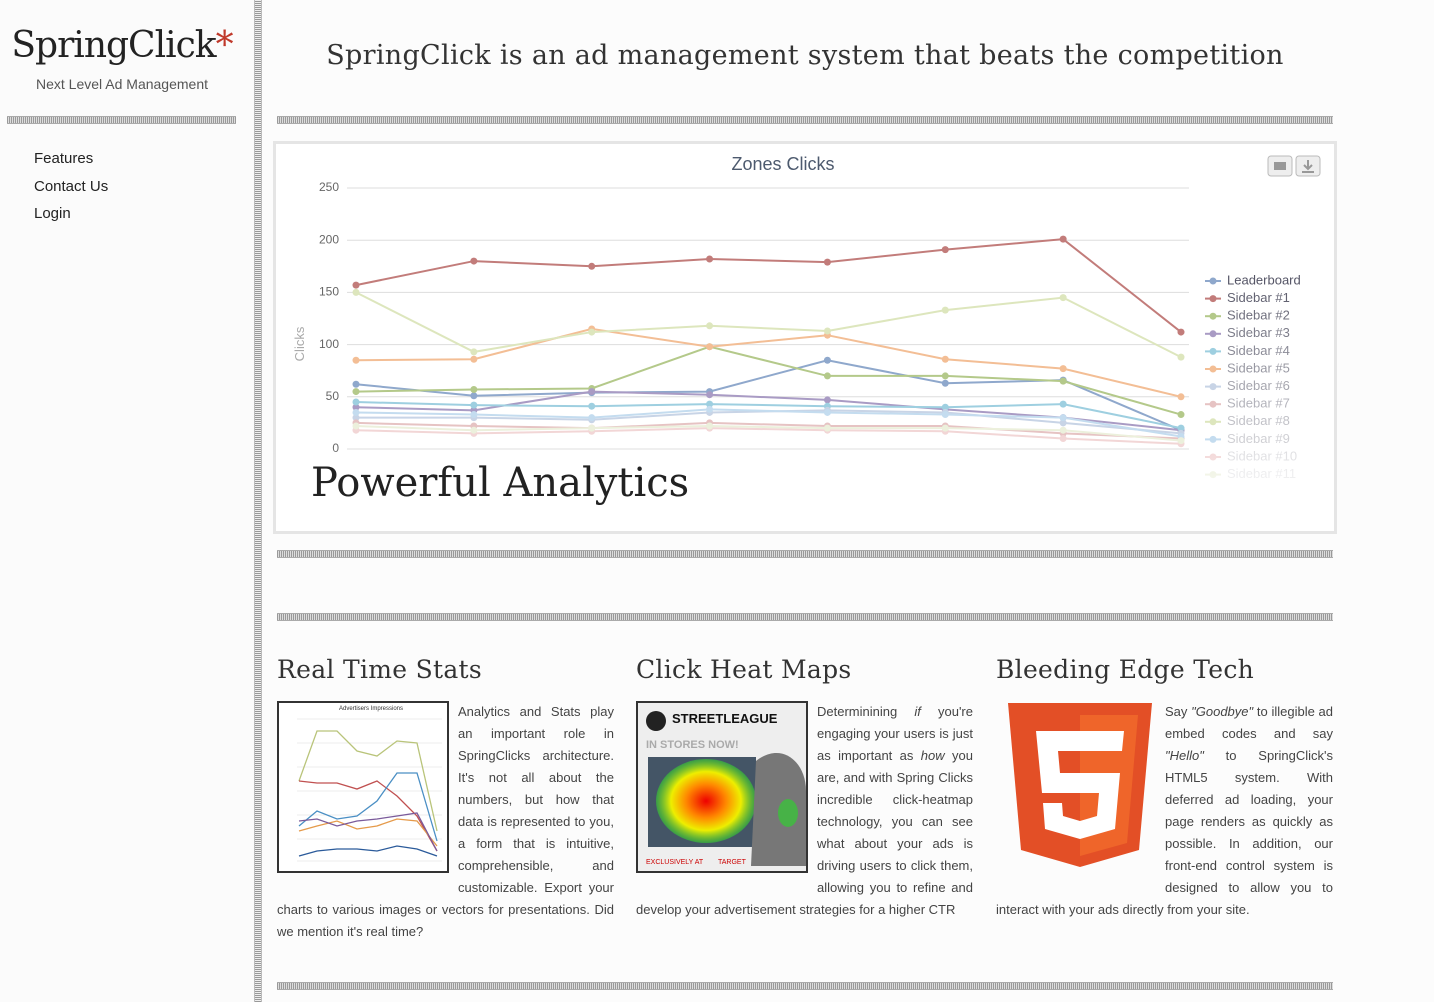 The height and width of the screenshot is (1002, 1434). Describe the element at coordinates (1258, 403) in the screenshot. I see `legend-label: Sidebar #7` at that location.